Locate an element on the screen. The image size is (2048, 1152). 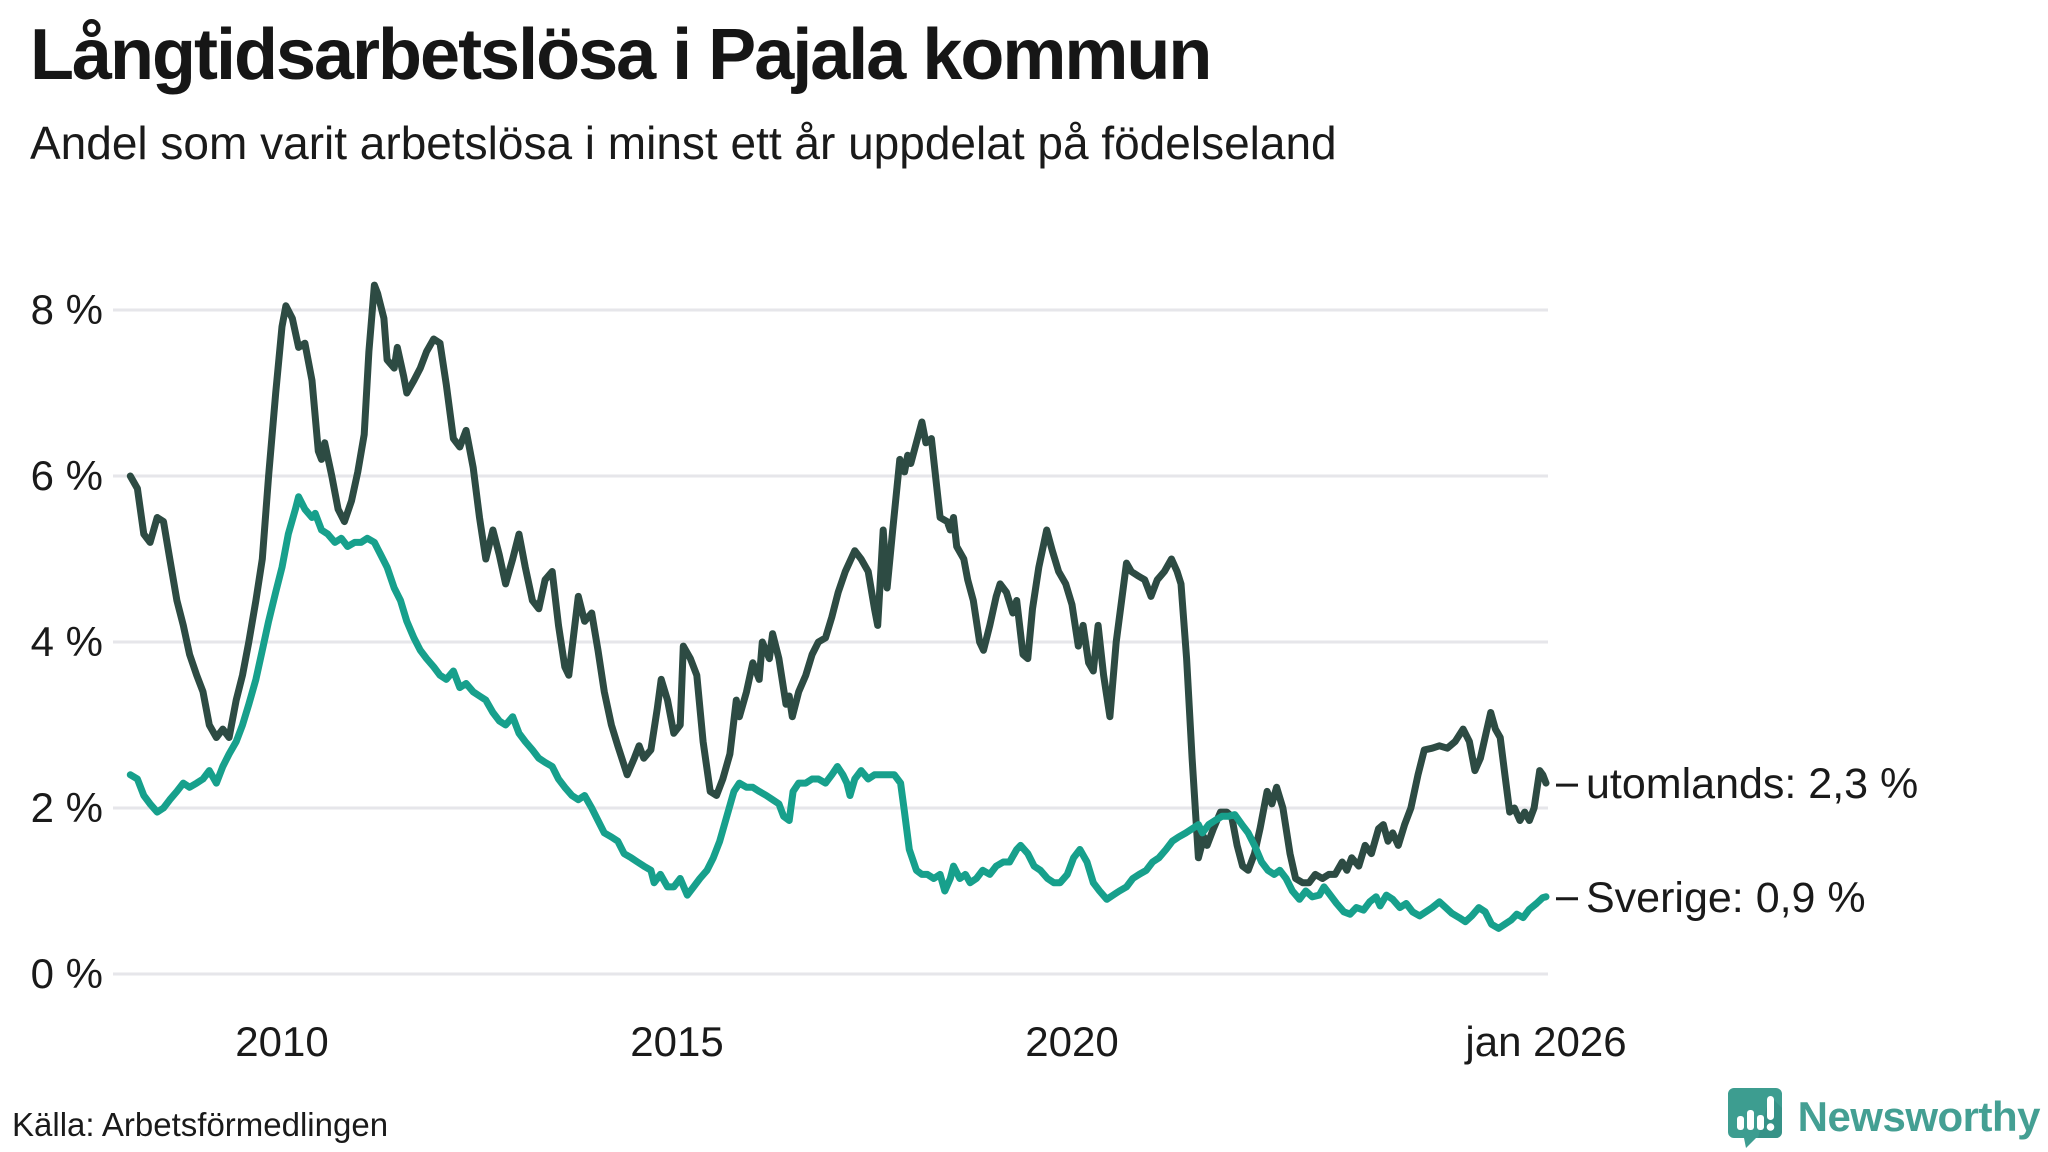
y-tick-label-6: 6 % is located at coordinates (67, 475).